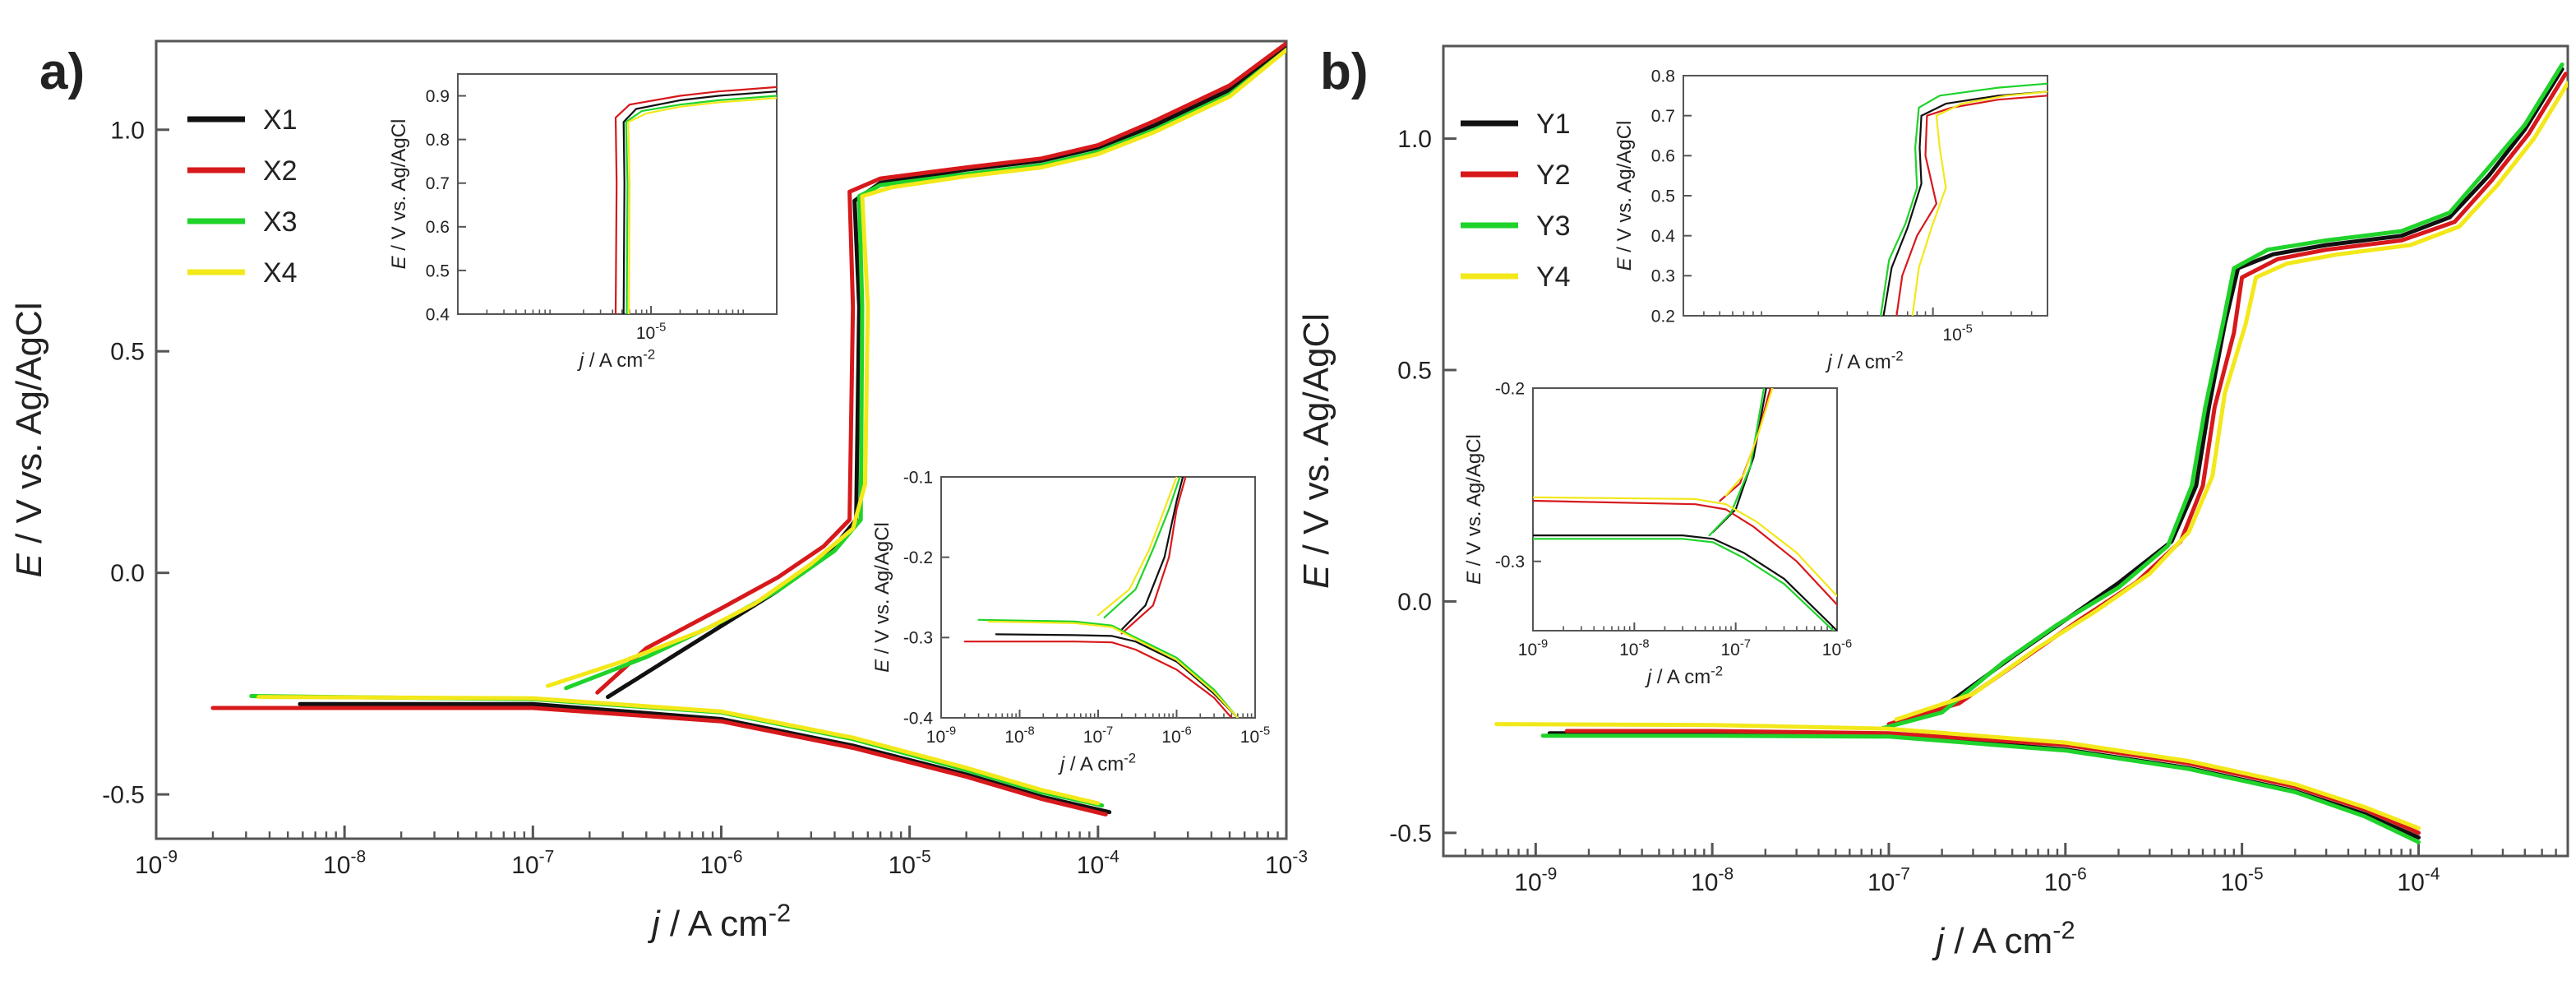  Describe the element at coordinates (1345, 72) in the screenshot. I see `panel-label: b)` at that location.